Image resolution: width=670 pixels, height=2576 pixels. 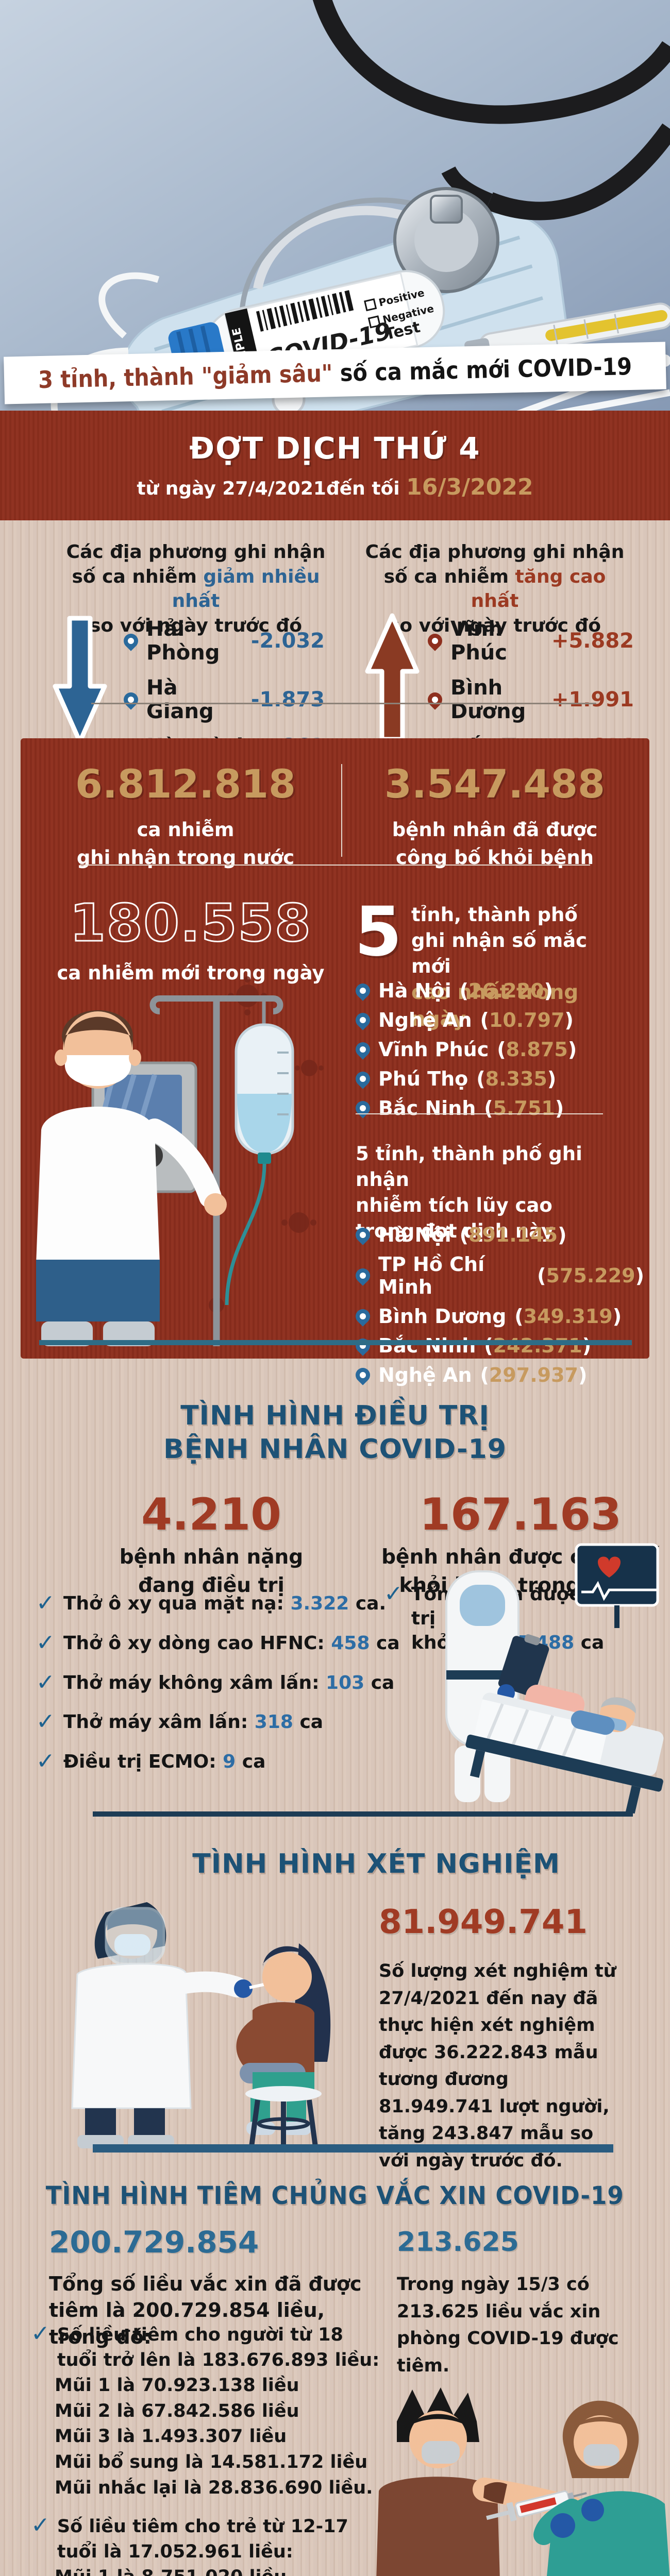 I want to click on province-delta: +5.882, so click(x=592, y=641).